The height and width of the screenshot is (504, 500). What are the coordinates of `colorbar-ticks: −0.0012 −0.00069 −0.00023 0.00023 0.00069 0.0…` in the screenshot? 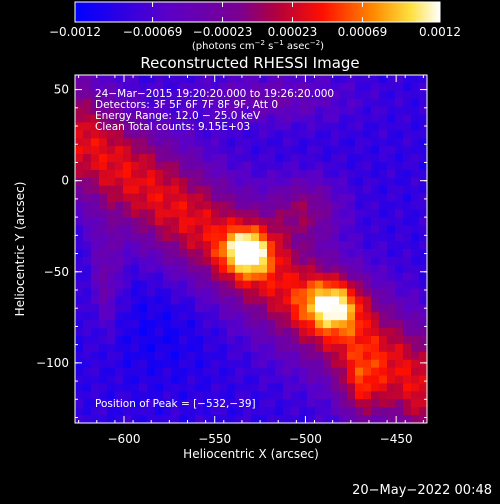 It's located at (255, 20).